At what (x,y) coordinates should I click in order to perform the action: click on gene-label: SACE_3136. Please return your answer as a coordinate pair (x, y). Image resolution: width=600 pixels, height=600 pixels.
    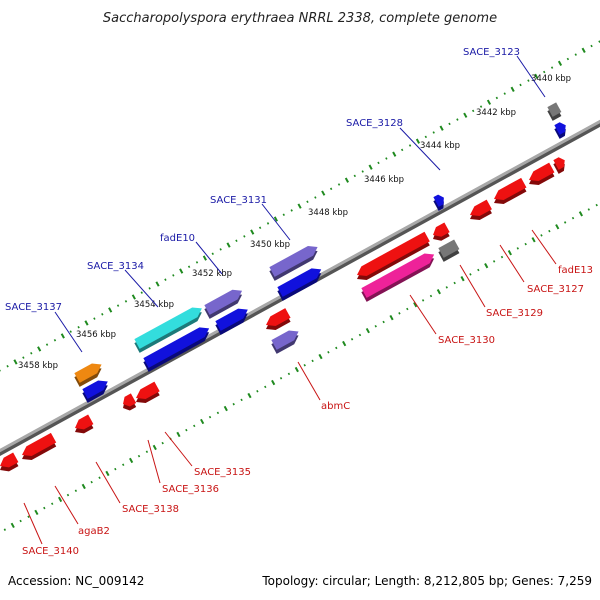
    Looking at the image, I should click on (190, 489).